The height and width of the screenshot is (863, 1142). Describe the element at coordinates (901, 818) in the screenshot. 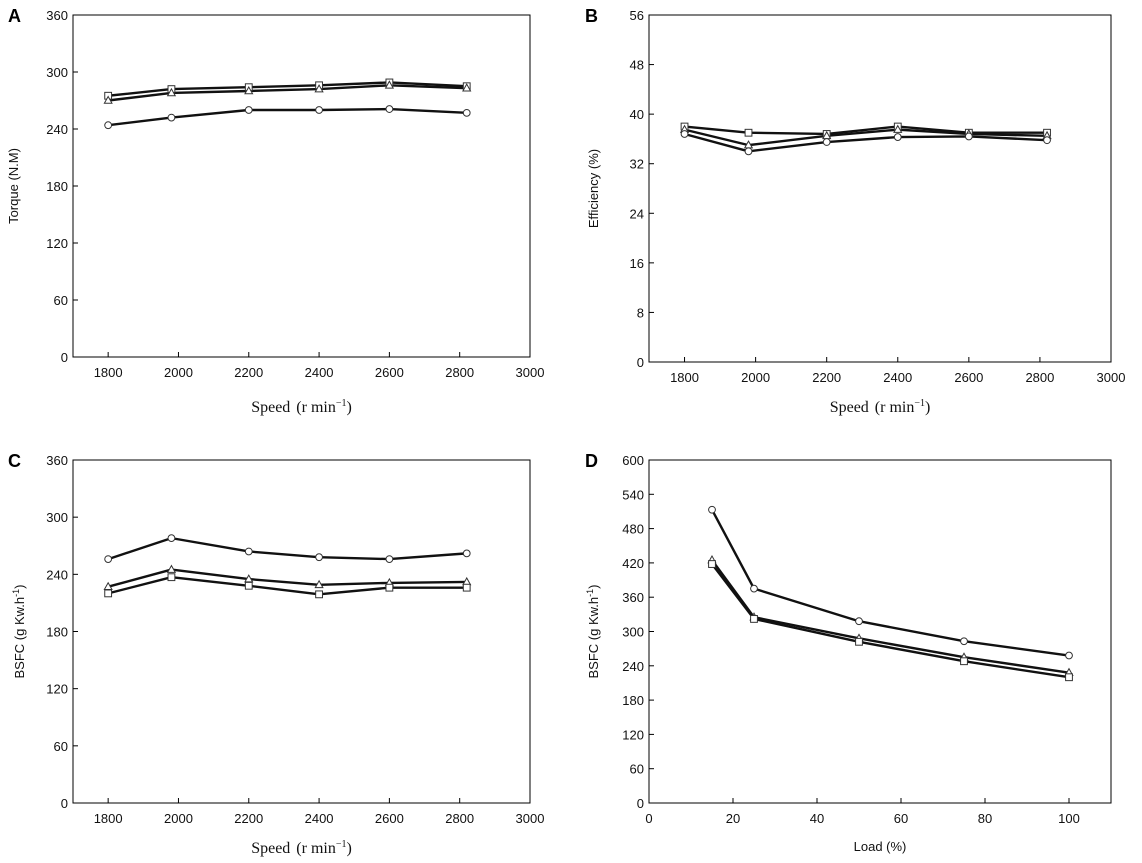

I see `panel-d-xtick-label: 60` at that location.